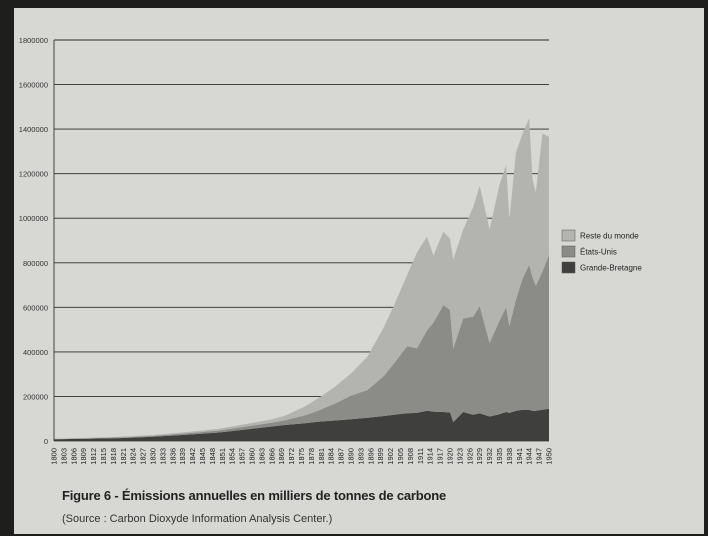 This screenshot has width=708, height=536. Describe the element at coordinates (271, 456) in the screenshot. I see `x-tick-label: 1866` at that location.